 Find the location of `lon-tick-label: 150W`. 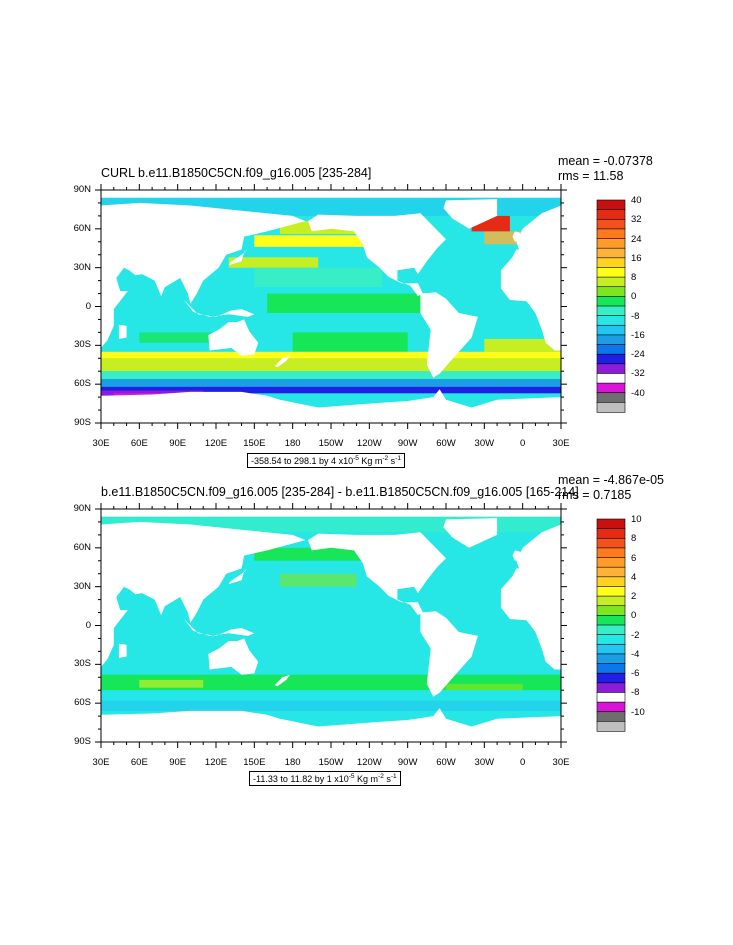

lon-tick-label: 150W is located at coordinates (331, 443).